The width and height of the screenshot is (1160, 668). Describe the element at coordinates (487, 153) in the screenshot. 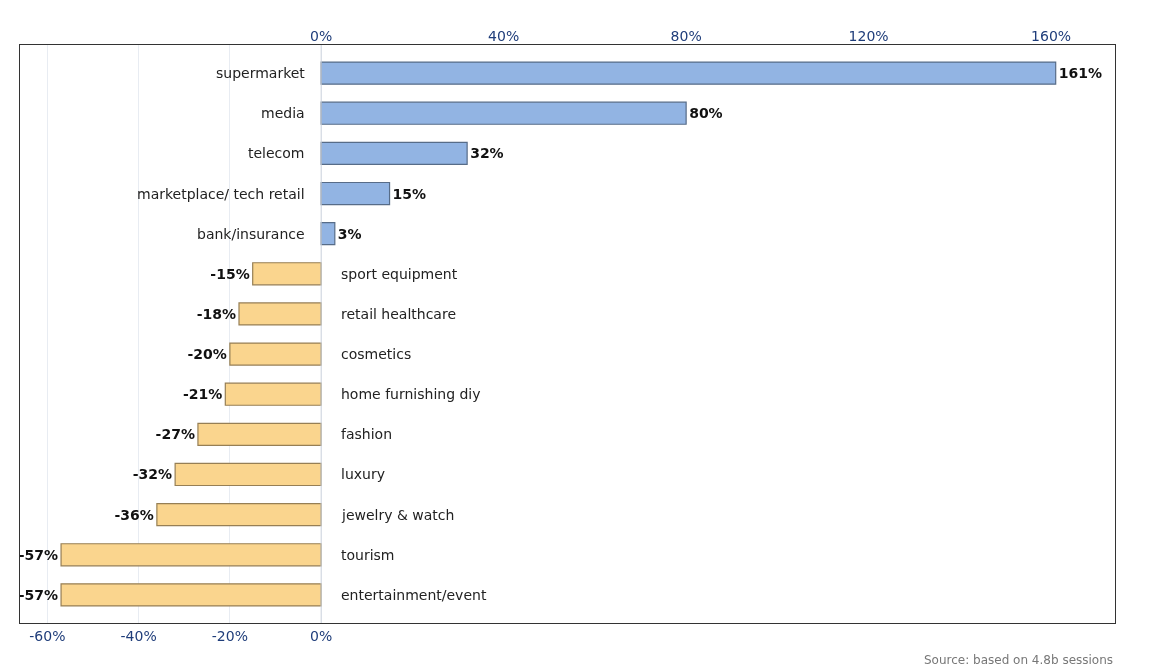

I see `data-label: 32%` at that location.